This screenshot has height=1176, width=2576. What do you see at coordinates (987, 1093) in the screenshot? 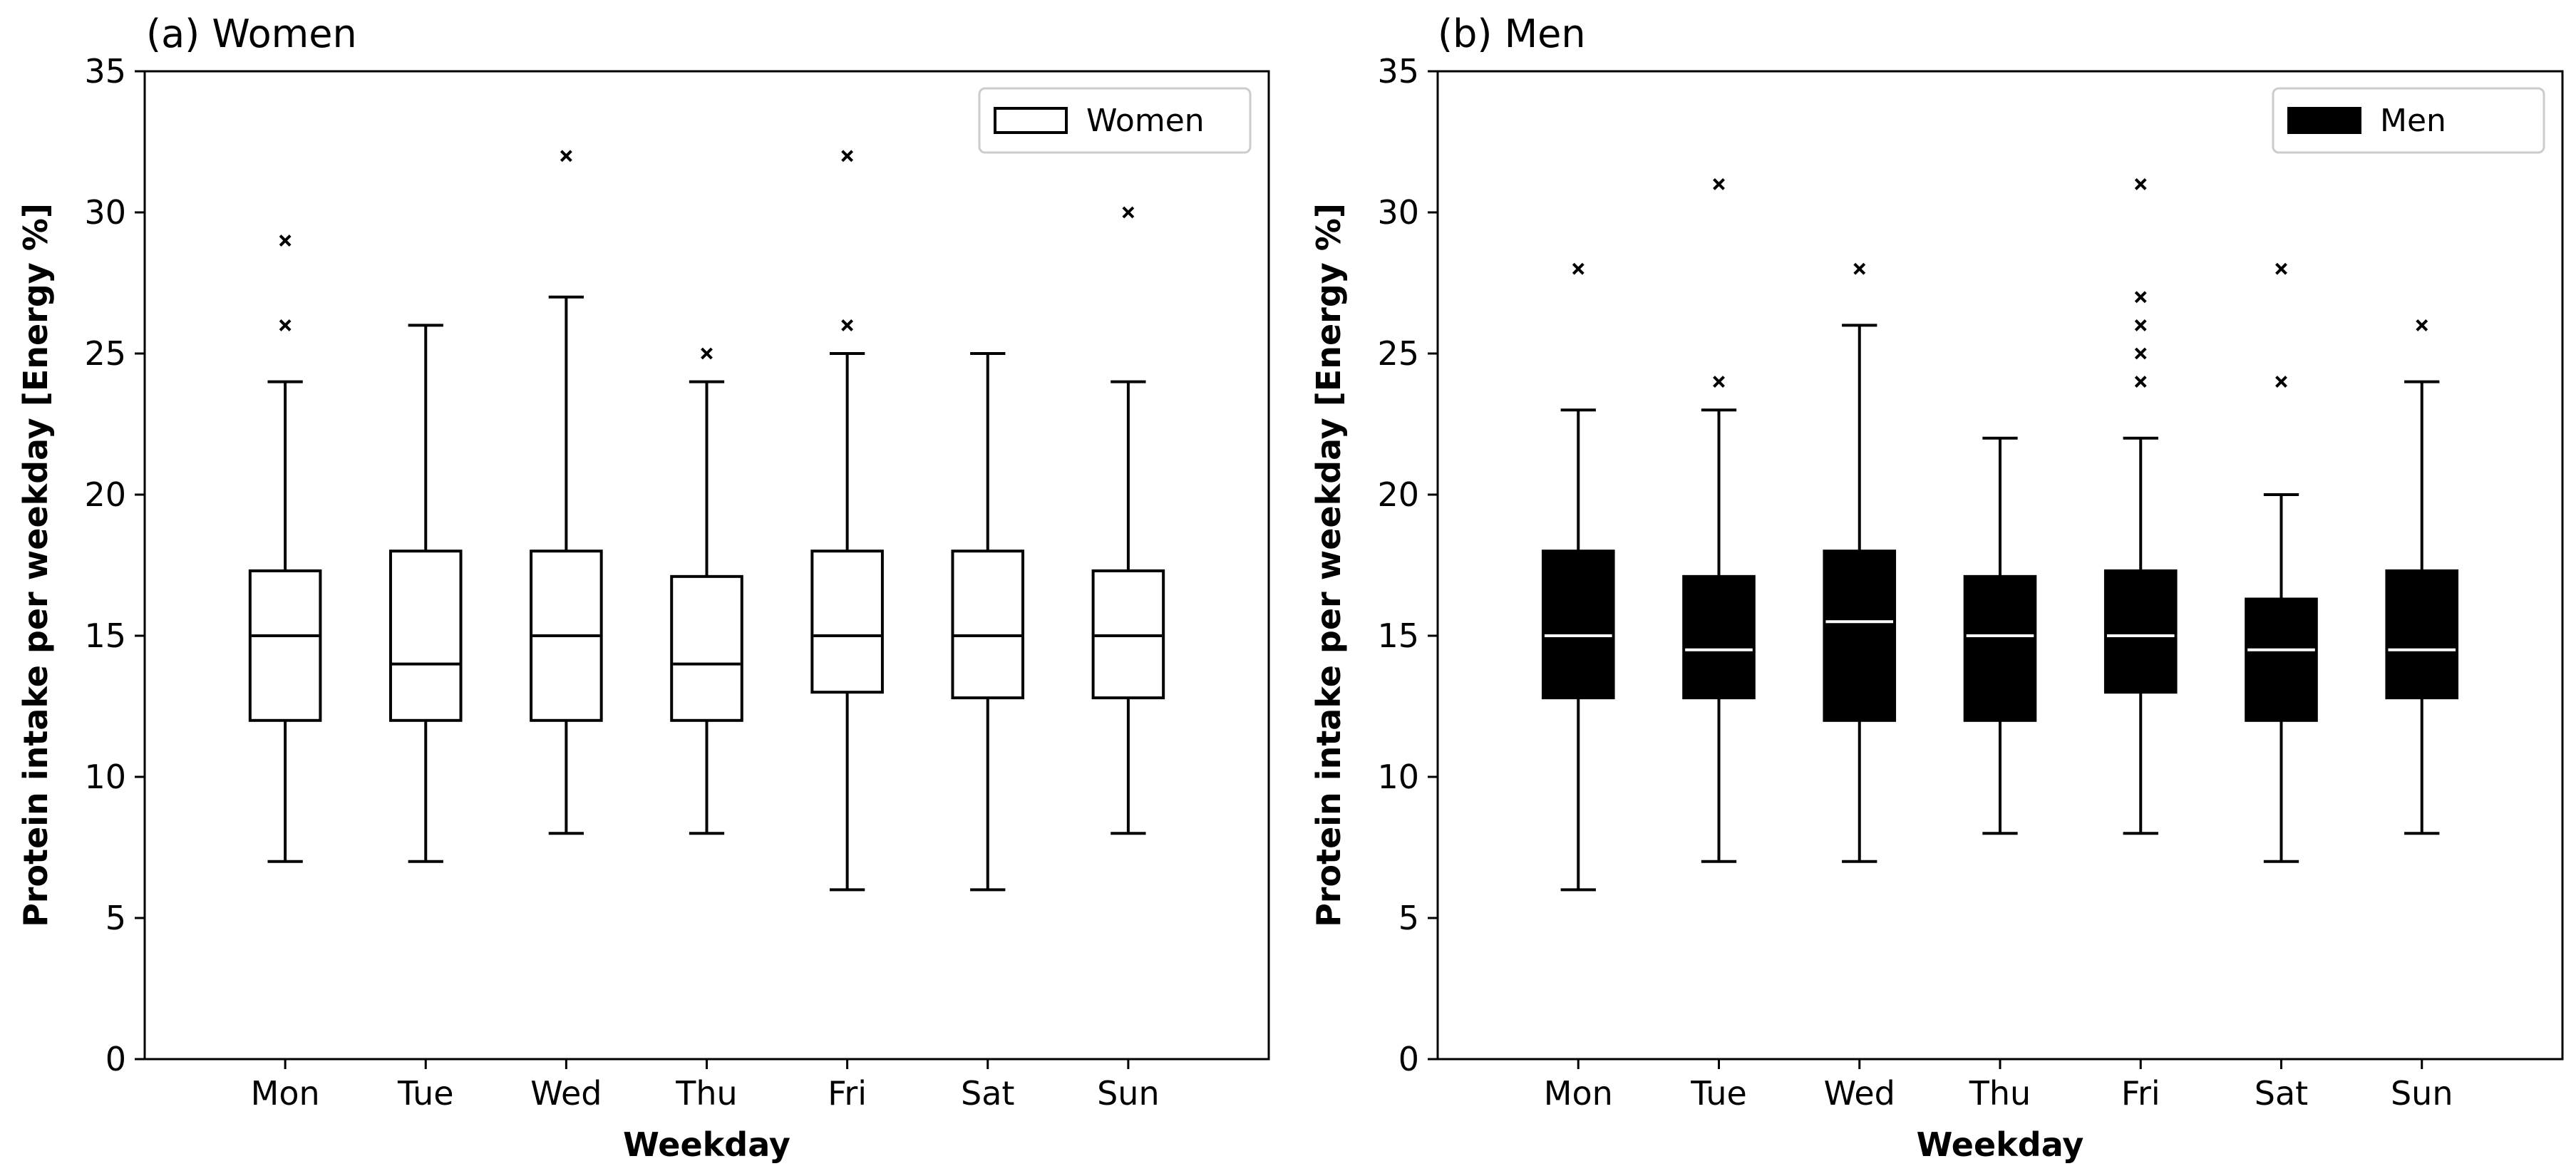
I see `women-xtick-label-sat: Sat` at bounding box center [987, 1093].